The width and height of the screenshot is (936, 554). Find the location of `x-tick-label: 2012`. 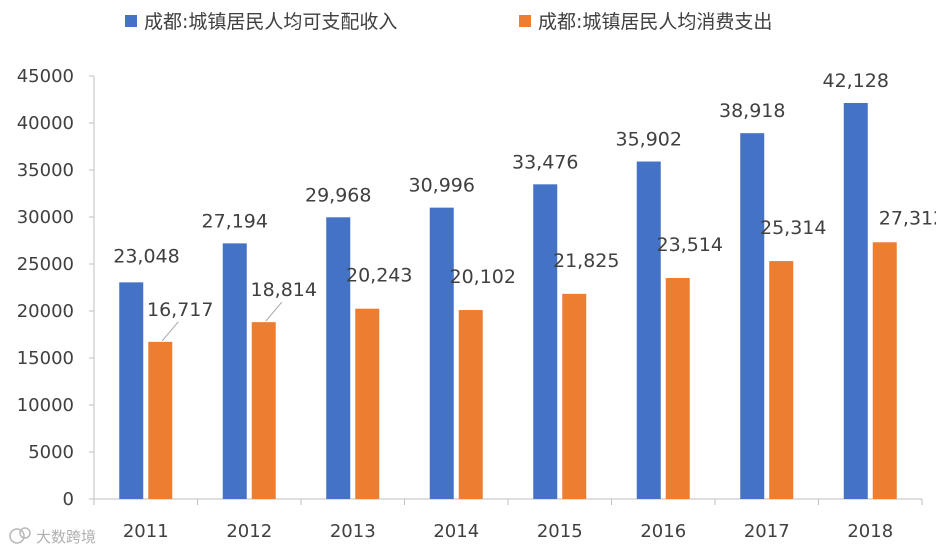

x-tick-label: 2012 is located at coordinates (249, 531).